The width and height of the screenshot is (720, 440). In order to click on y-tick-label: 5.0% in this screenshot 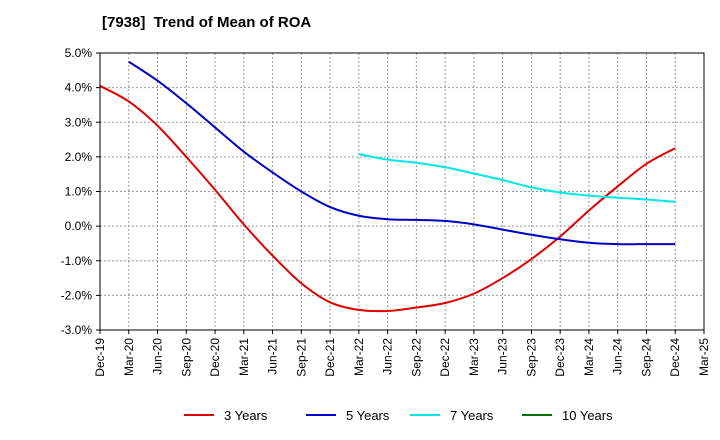, I will do `click(79, 53)`.